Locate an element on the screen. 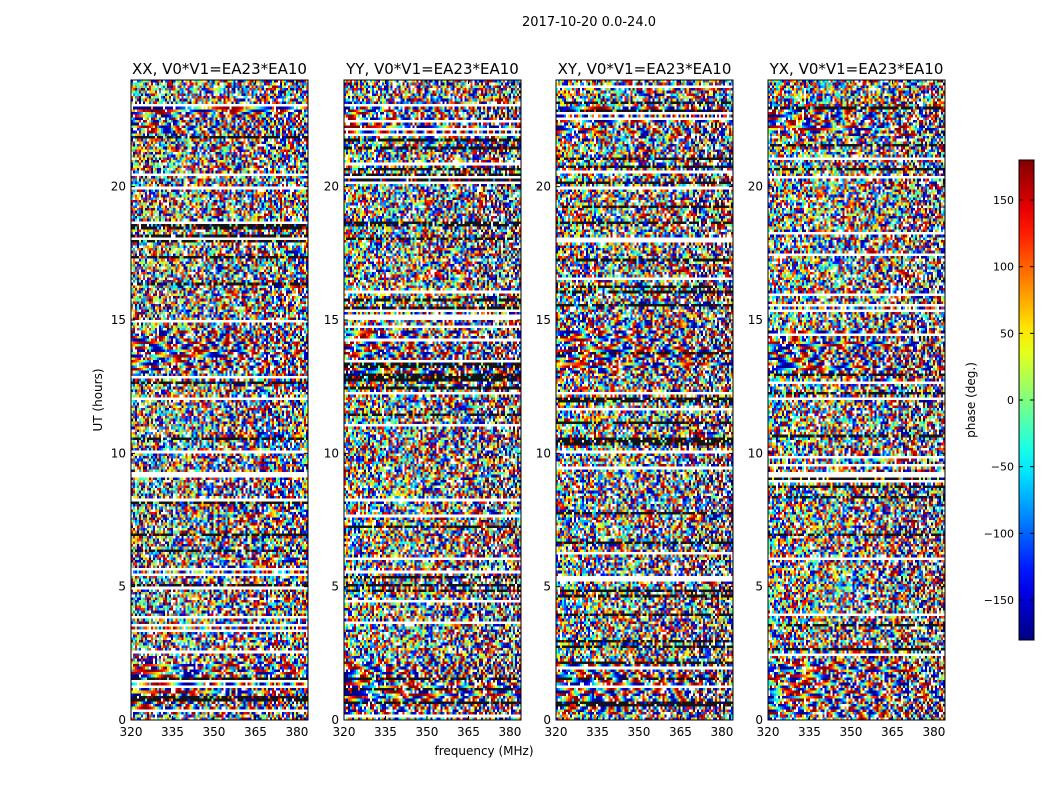 The height and width of the screenshot is (800, 1050). panel-title: YY, V0*V1=EA23*EA10 is located at coordinates (432, 69).